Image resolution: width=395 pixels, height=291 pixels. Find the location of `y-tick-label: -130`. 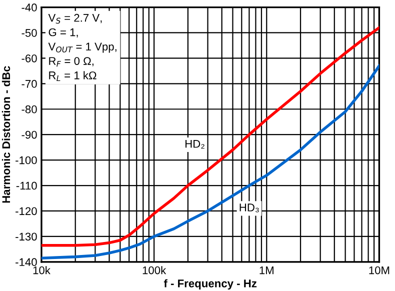

y-tick-label: -130 is located at coordinates (26, 236).